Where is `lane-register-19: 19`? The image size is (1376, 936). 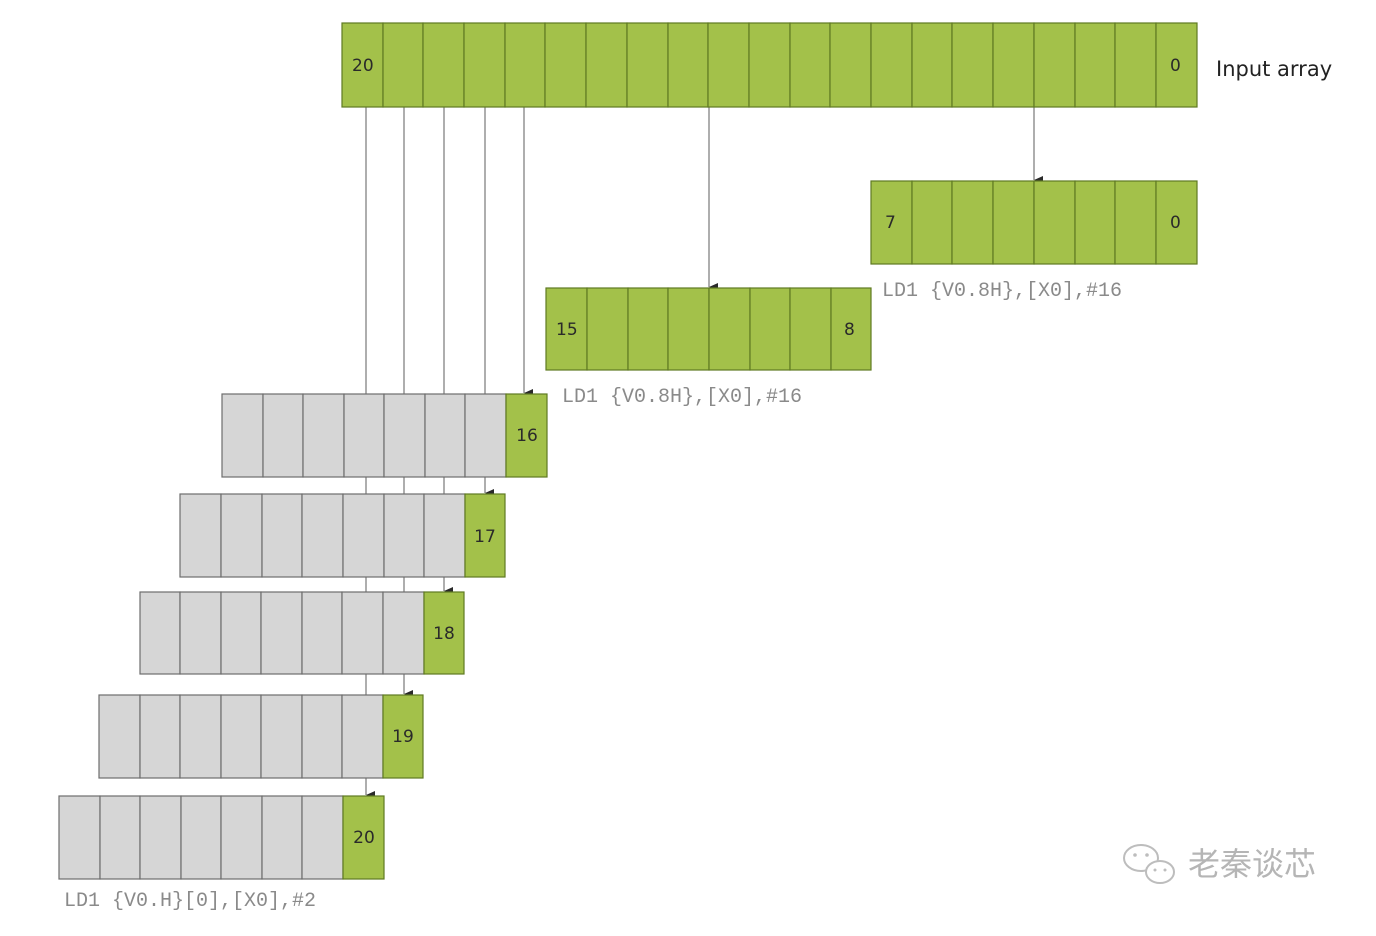
lane-register-19: 19 is located at coordinates (261, 736).